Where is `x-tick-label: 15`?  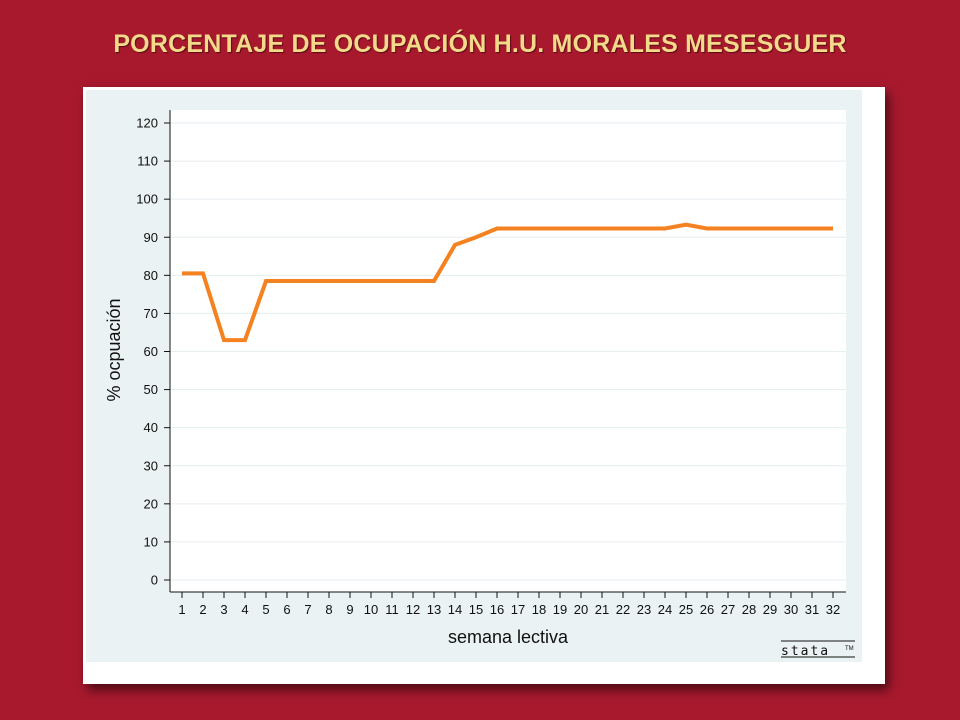
x-tick-label: 15 is located at coordinates (476, 609).